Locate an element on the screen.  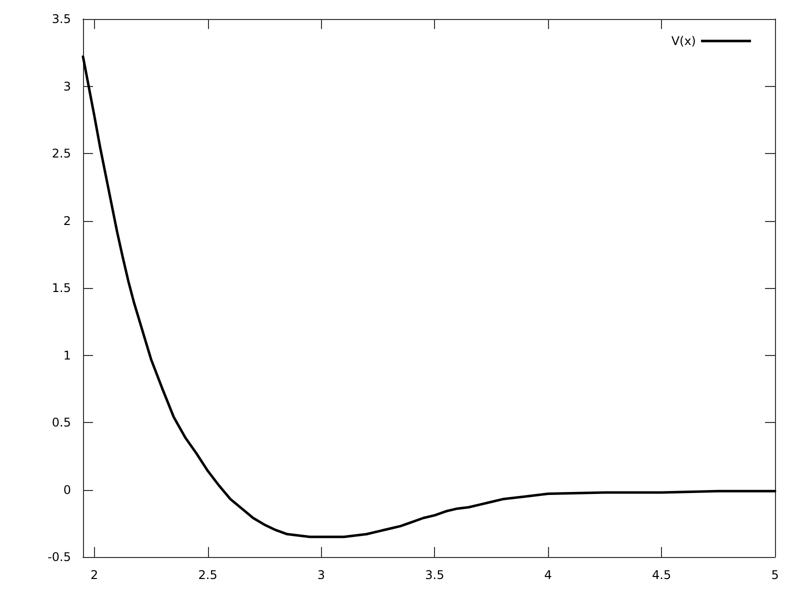
y-tick-label: 3 is located at coordinates (67, 86).